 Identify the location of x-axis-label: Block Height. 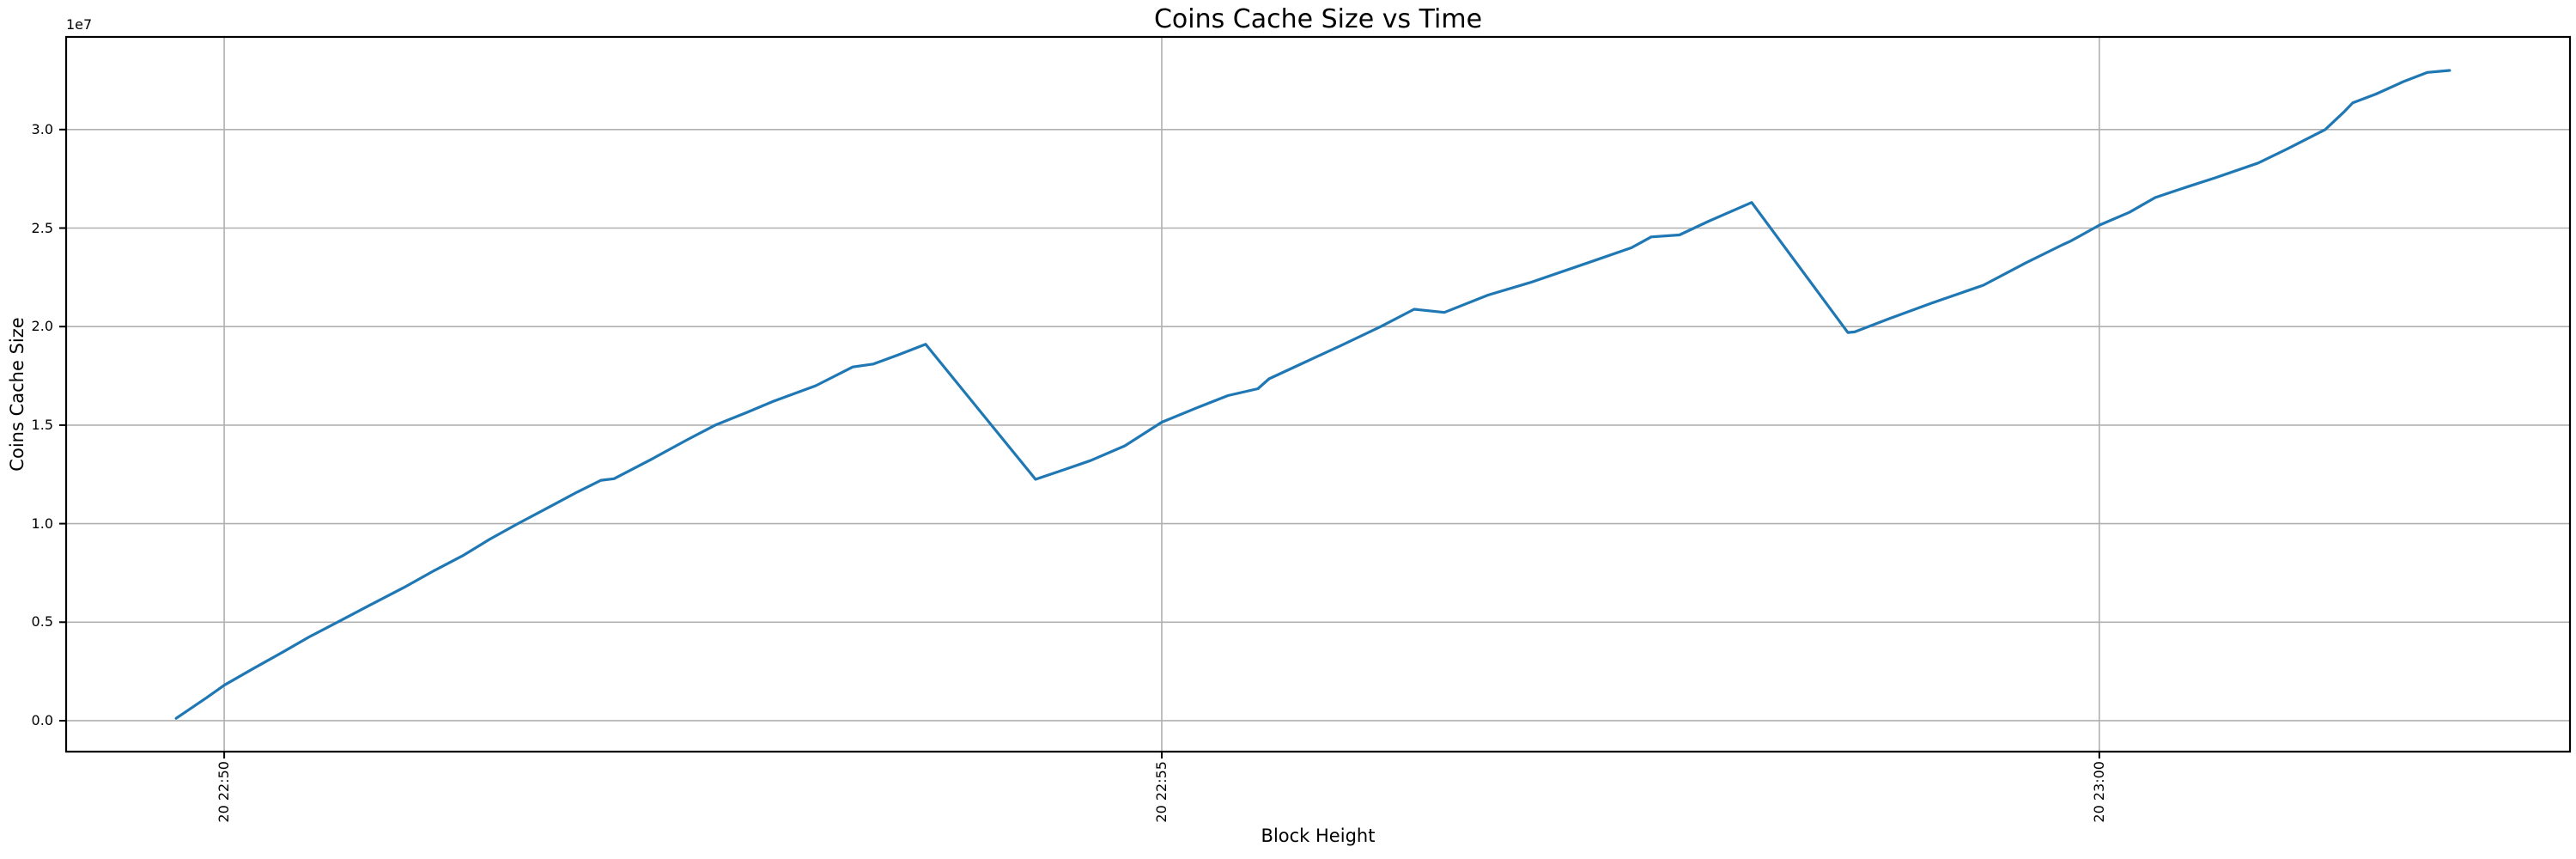
(1319, 836).